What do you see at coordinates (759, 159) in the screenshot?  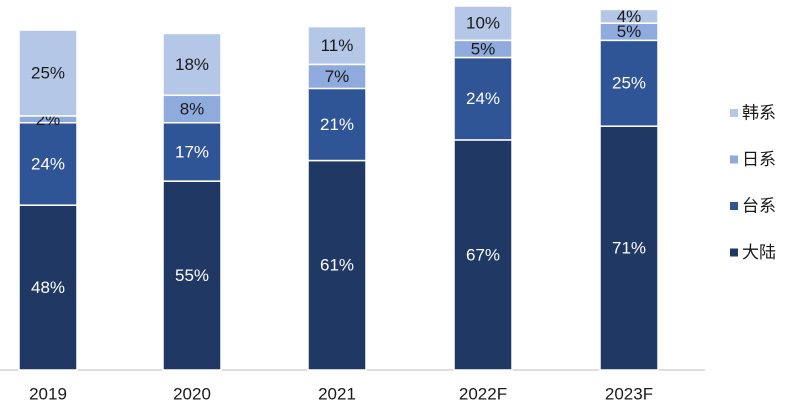 I see `legend-label: 日系` at bounding box center [759, 159].